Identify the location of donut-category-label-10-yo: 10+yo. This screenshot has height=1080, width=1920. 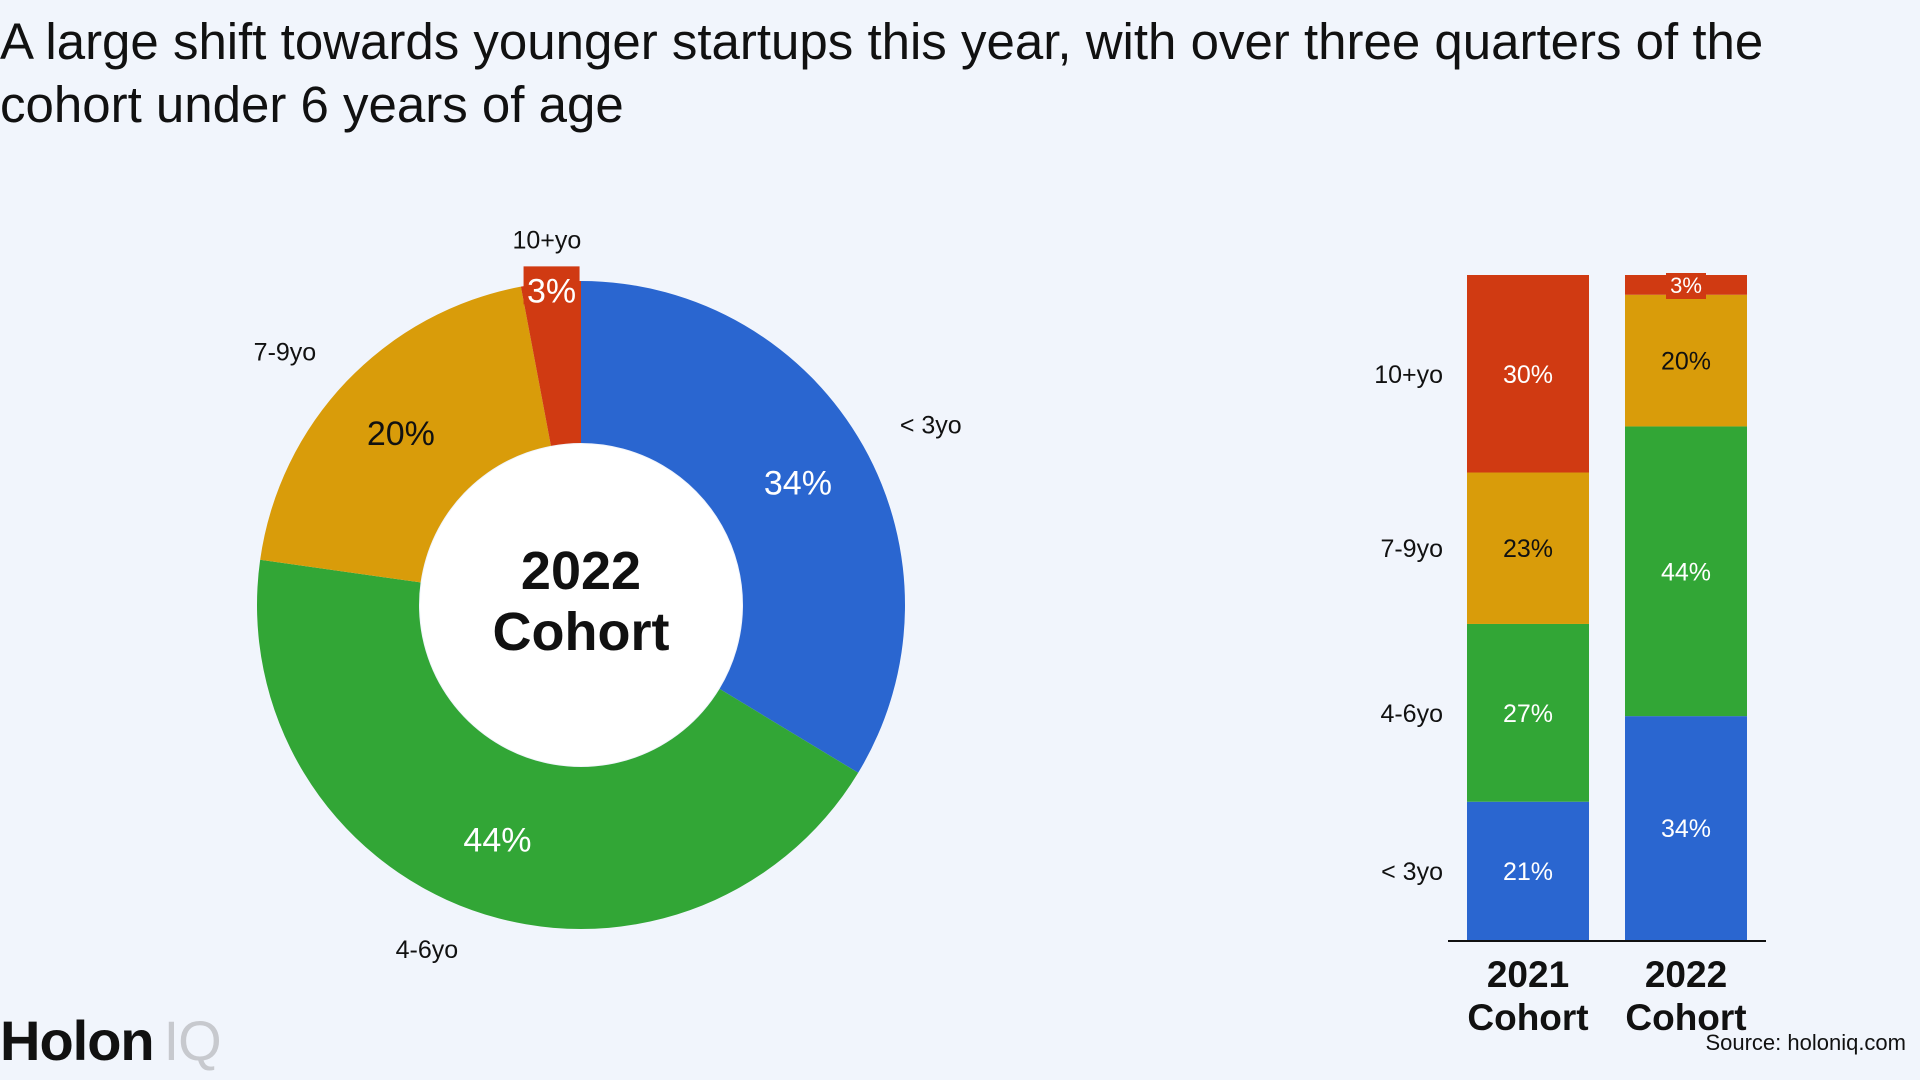
(546, 241).